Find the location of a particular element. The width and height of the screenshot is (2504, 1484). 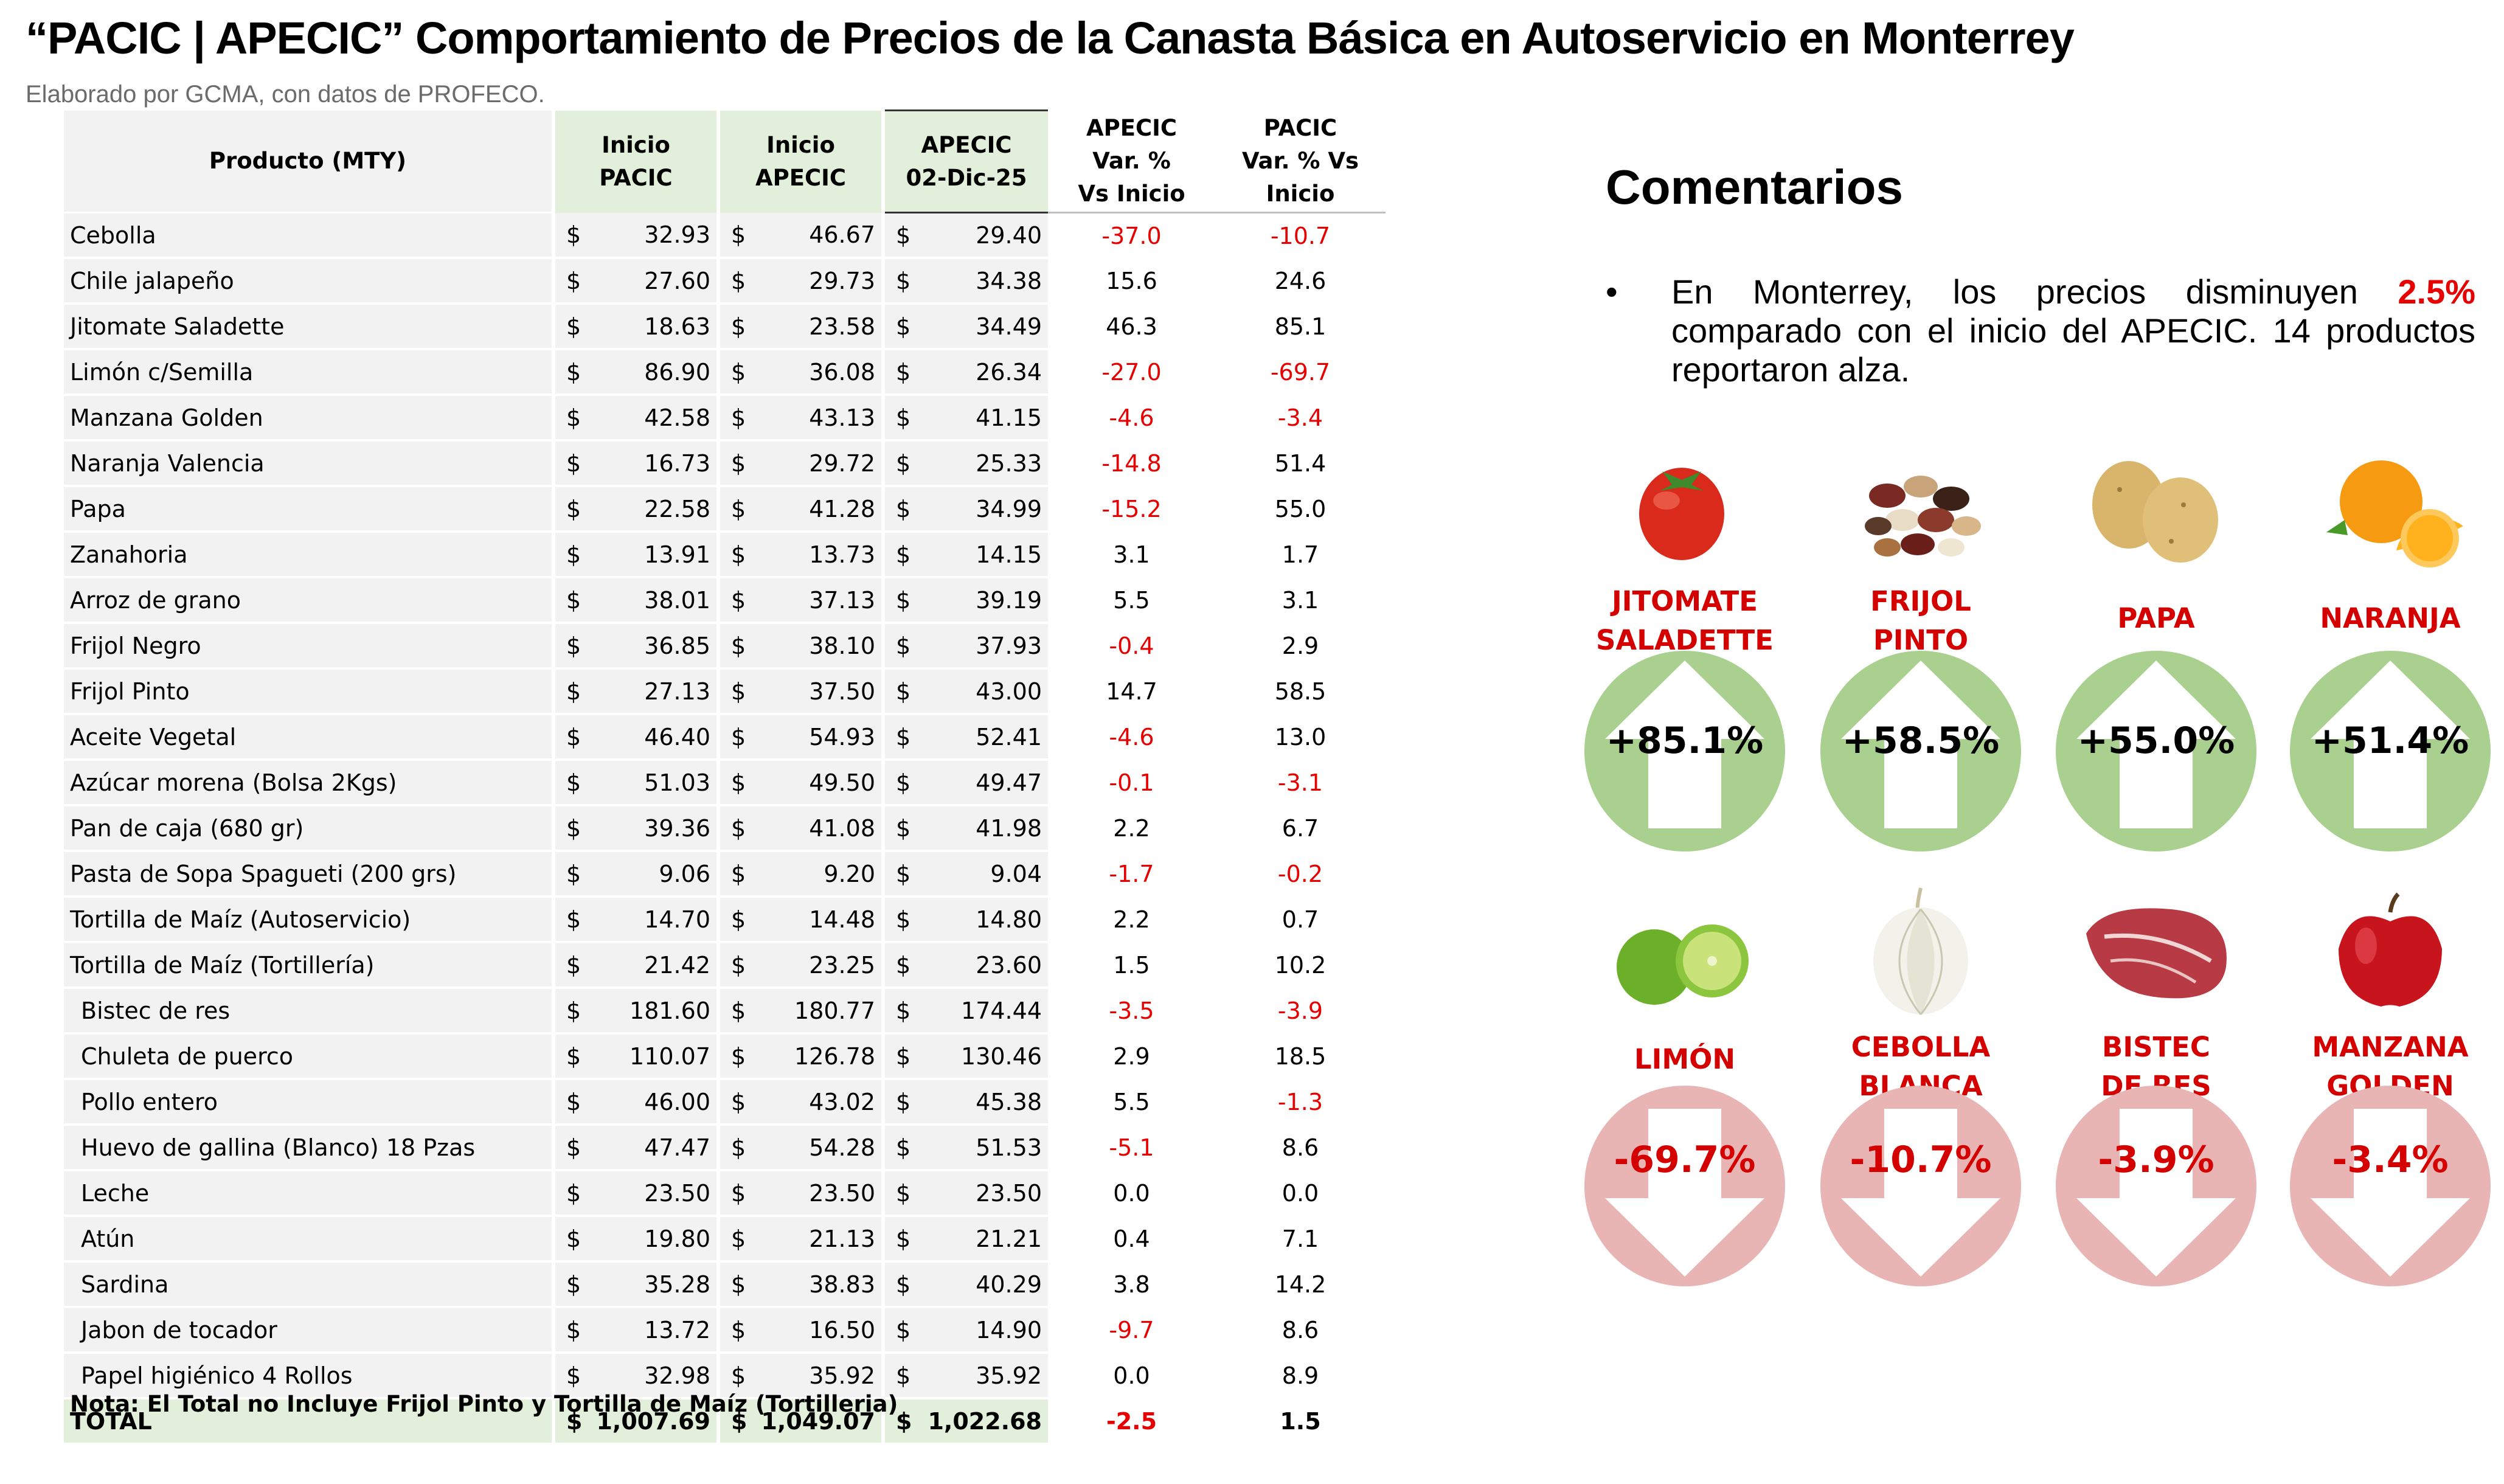

price-value: 45.38 is located at coordinates (1009, 1101).